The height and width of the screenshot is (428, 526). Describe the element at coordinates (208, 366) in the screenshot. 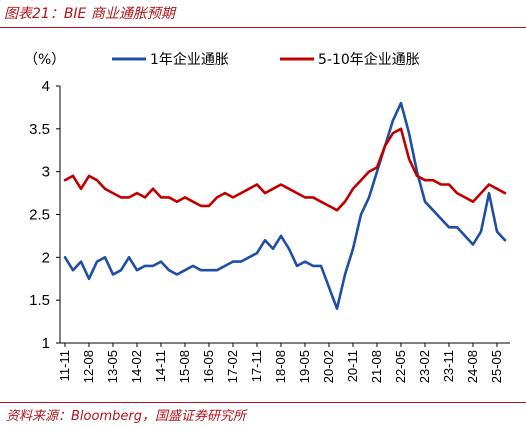

I see `x-tick-label: 16-05` at that location.